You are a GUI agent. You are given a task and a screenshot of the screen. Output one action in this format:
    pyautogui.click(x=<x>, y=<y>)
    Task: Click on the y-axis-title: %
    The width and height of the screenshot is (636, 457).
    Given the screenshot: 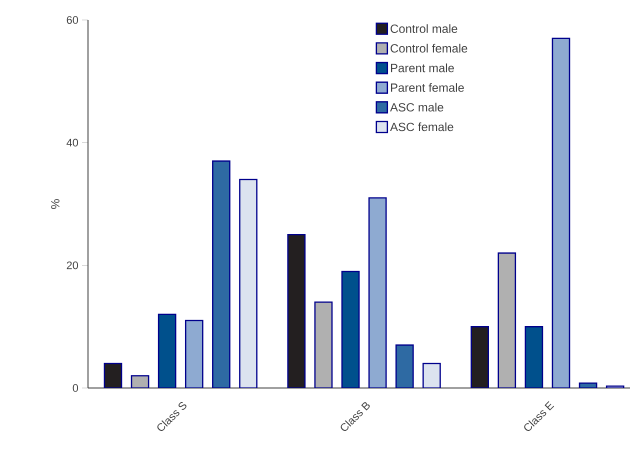 What is the action you would take?
    pyautogui.click(x=55, y=204)
    